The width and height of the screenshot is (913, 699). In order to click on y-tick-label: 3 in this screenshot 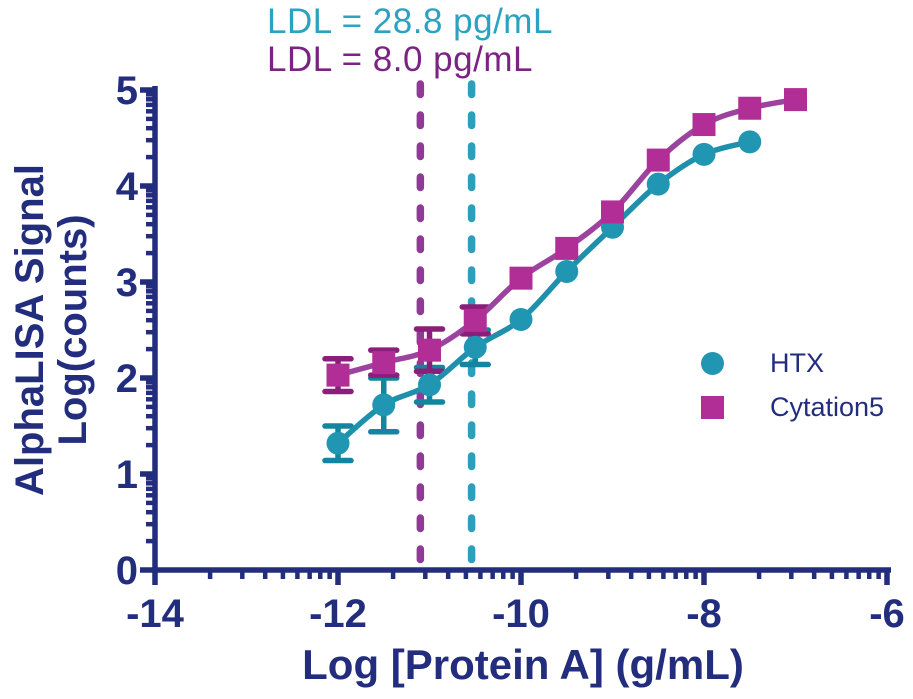, I will do `click(127, 283)`.